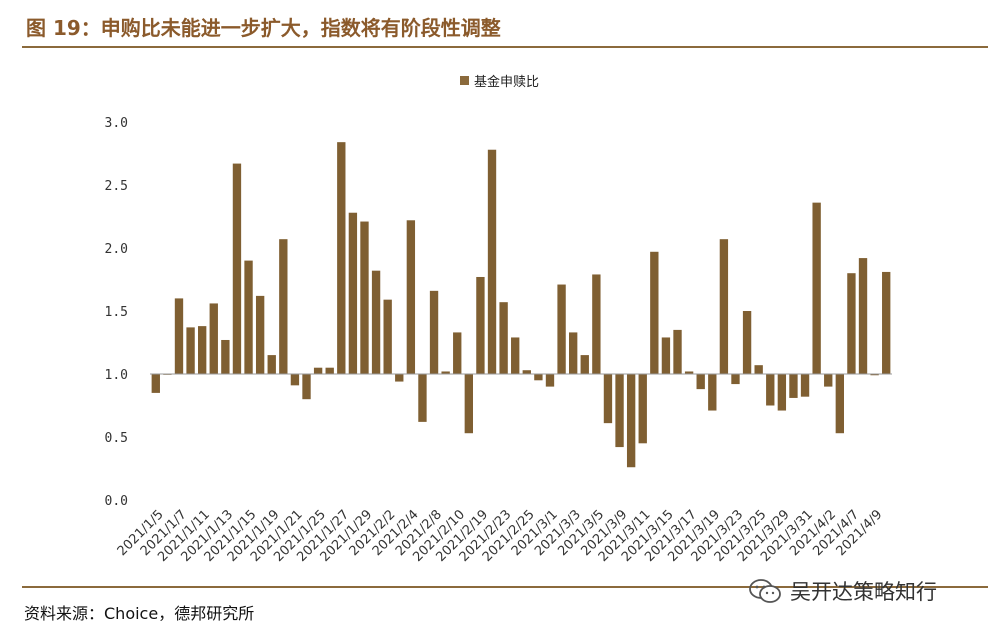 Image resolution: width=1005 pixels, height=635 pixels. What do you see at coordinates (116, 375) in the screenshot?
I see `y-tick-label: 1.0` at bounding box center [116, 375].